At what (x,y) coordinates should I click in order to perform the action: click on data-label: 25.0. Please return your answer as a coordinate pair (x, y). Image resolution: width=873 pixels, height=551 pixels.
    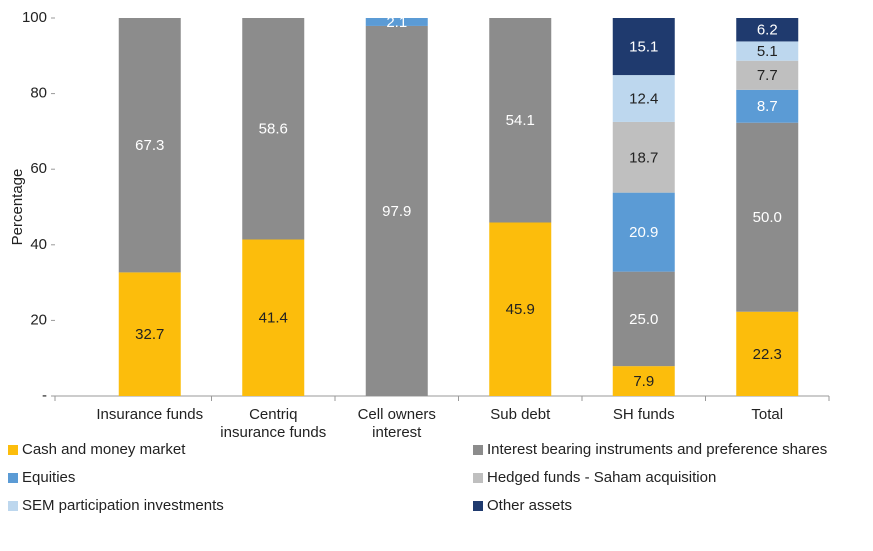
    Looking at the image, I should click on (643, 319).